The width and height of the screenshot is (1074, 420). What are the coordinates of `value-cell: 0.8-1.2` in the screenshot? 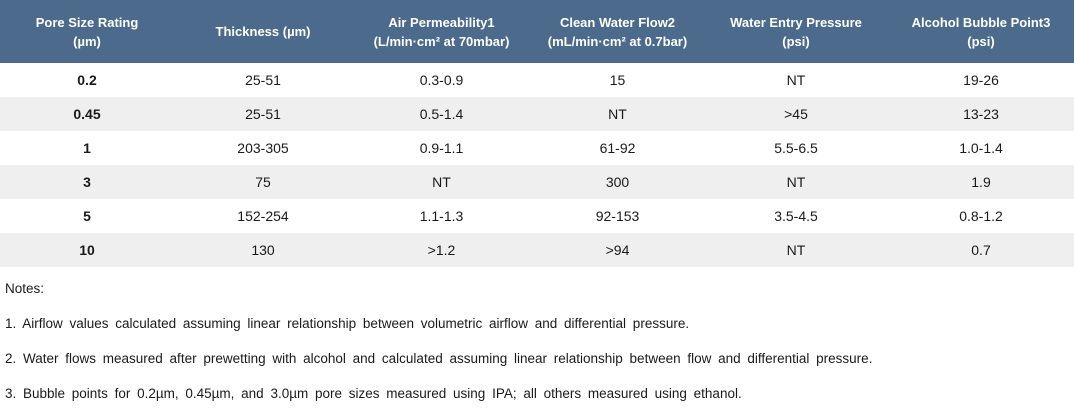 It's located at (981, 216).